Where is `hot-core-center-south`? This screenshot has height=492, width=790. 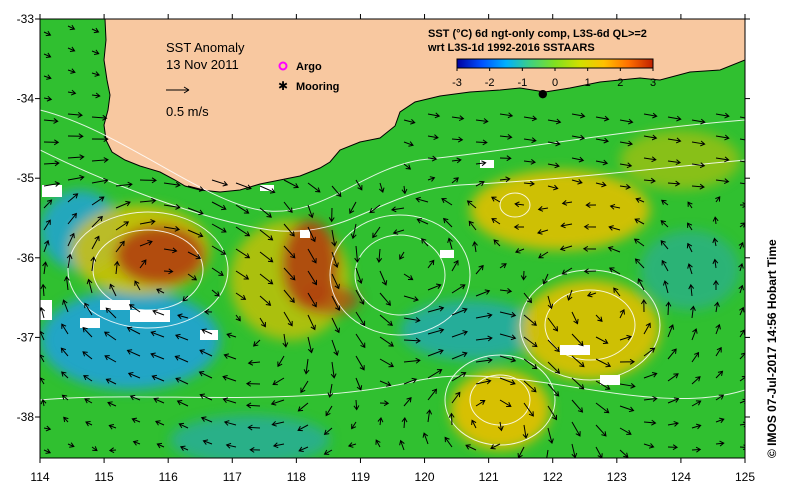 hot-core-center-south is located at coordinates (330, 300).